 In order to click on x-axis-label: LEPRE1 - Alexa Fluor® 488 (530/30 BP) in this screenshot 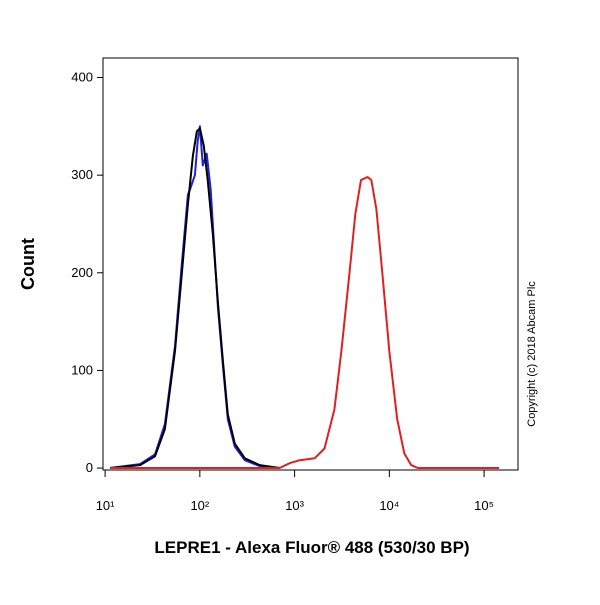, I will do `click(311, 547)`.